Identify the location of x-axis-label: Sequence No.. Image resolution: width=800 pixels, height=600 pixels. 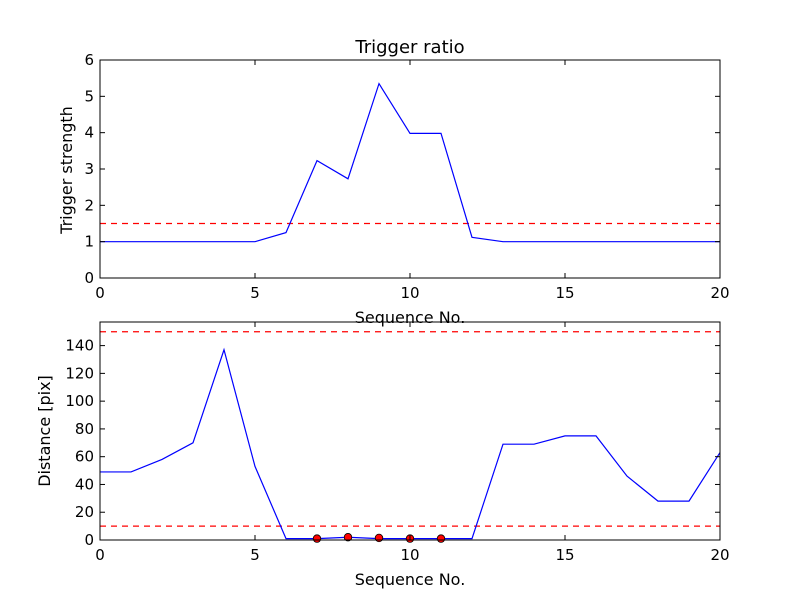
(410, 579).